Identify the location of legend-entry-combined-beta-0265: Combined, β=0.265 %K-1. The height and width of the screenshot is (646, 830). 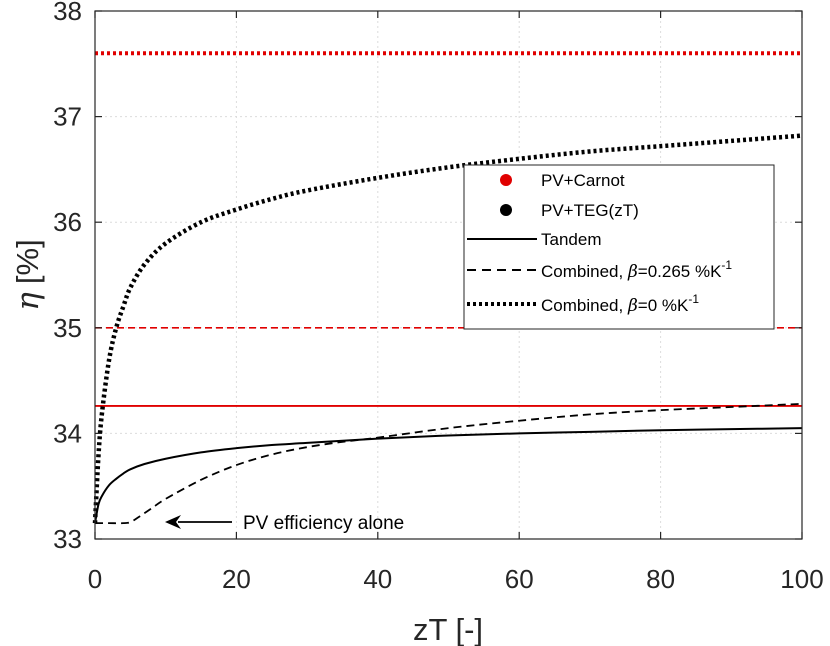
(599, 270).